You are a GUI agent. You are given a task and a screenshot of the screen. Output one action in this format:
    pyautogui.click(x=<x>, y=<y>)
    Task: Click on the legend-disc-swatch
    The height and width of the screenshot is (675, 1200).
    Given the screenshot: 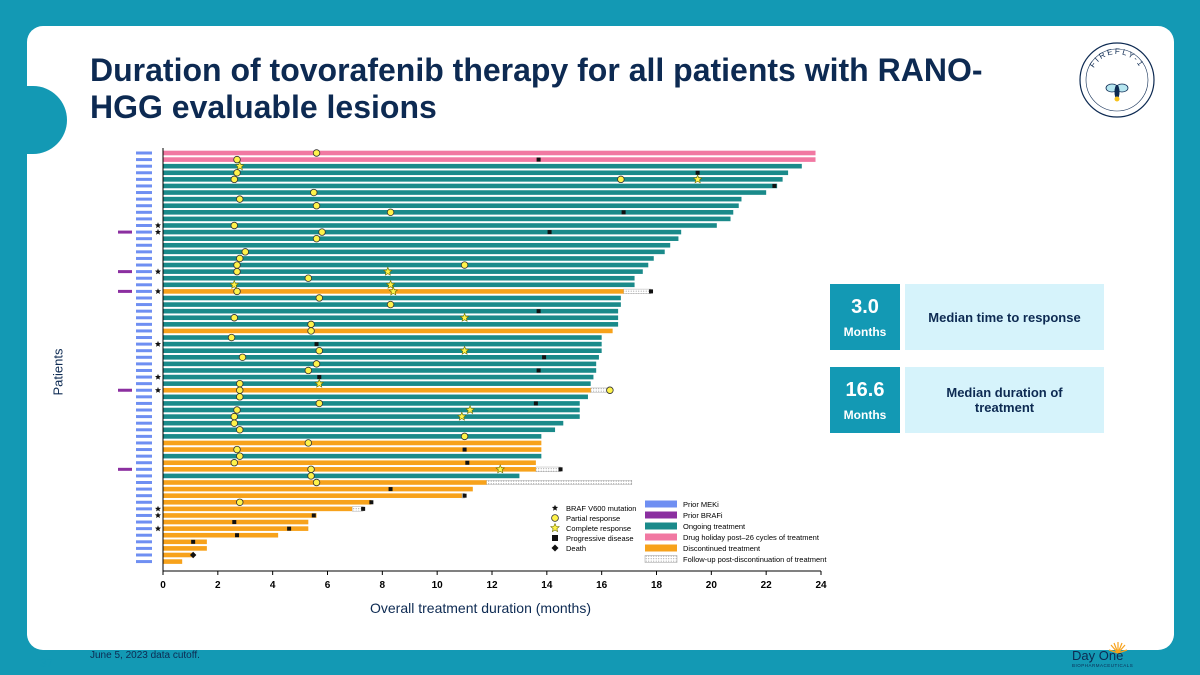 What is the action you would take?
    pyautogui.click(x=661, y=548)
    